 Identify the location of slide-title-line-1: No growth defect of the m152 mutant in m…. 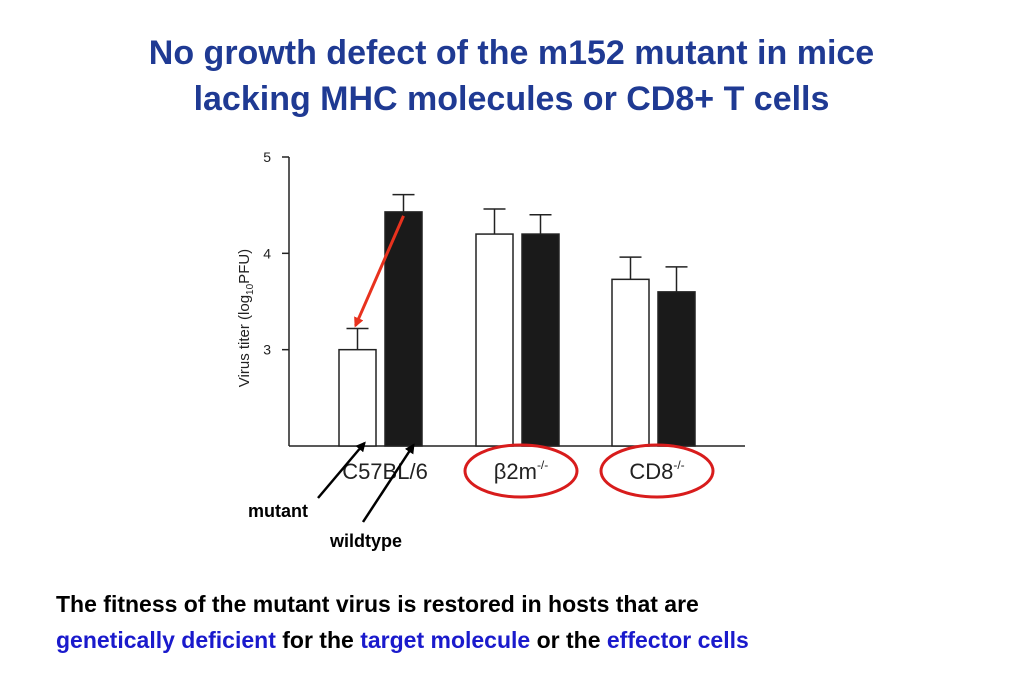
(511, 53).